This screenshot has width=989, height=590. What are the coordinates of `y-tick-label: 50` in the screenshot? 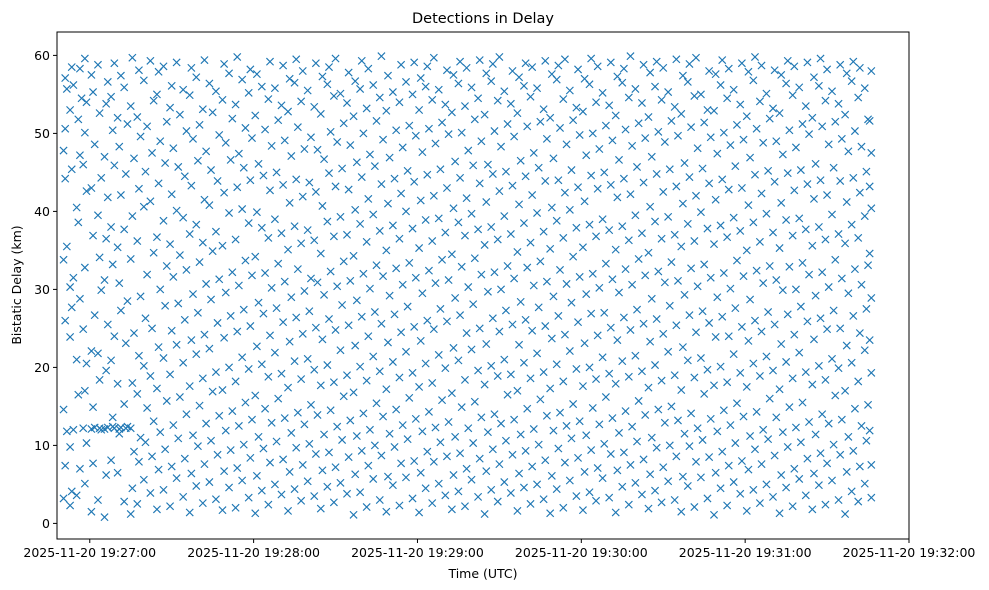 It's located at (42, 133).